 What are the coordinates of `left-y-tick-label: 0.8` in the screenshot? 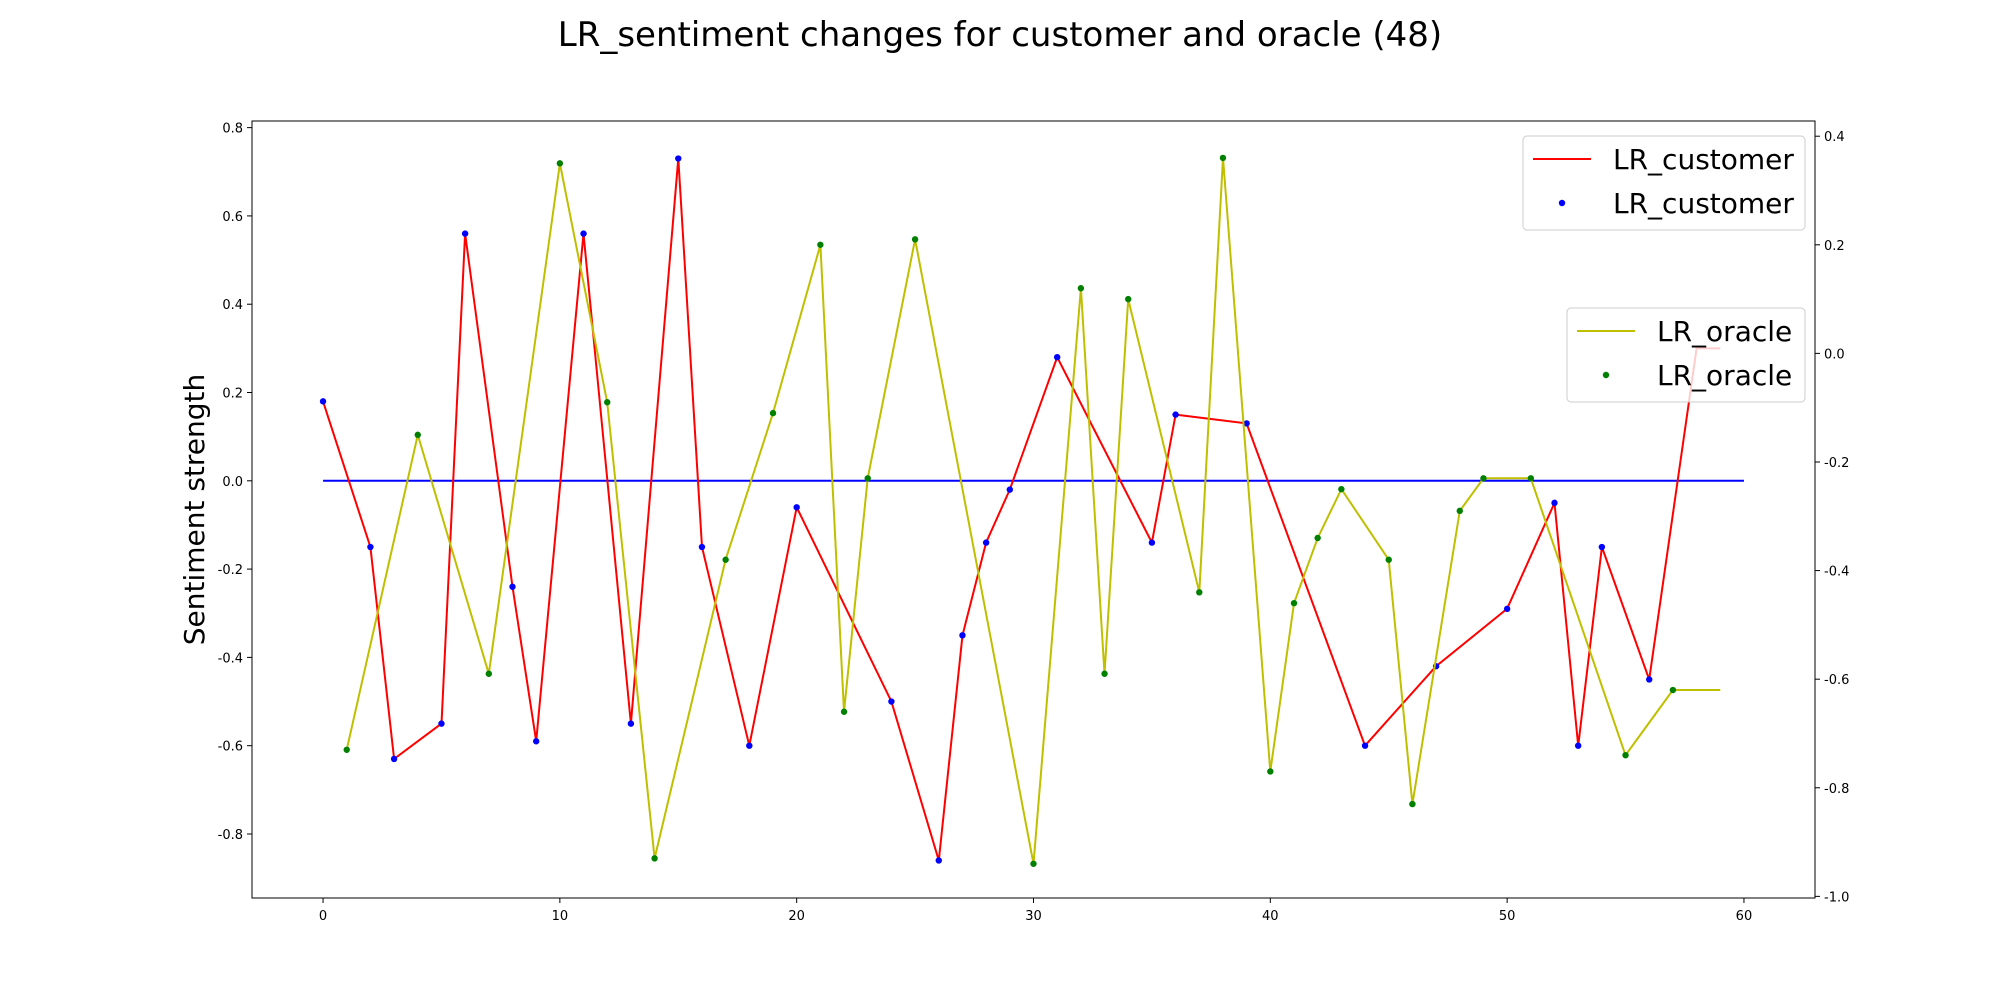 It's located at (232, 129).